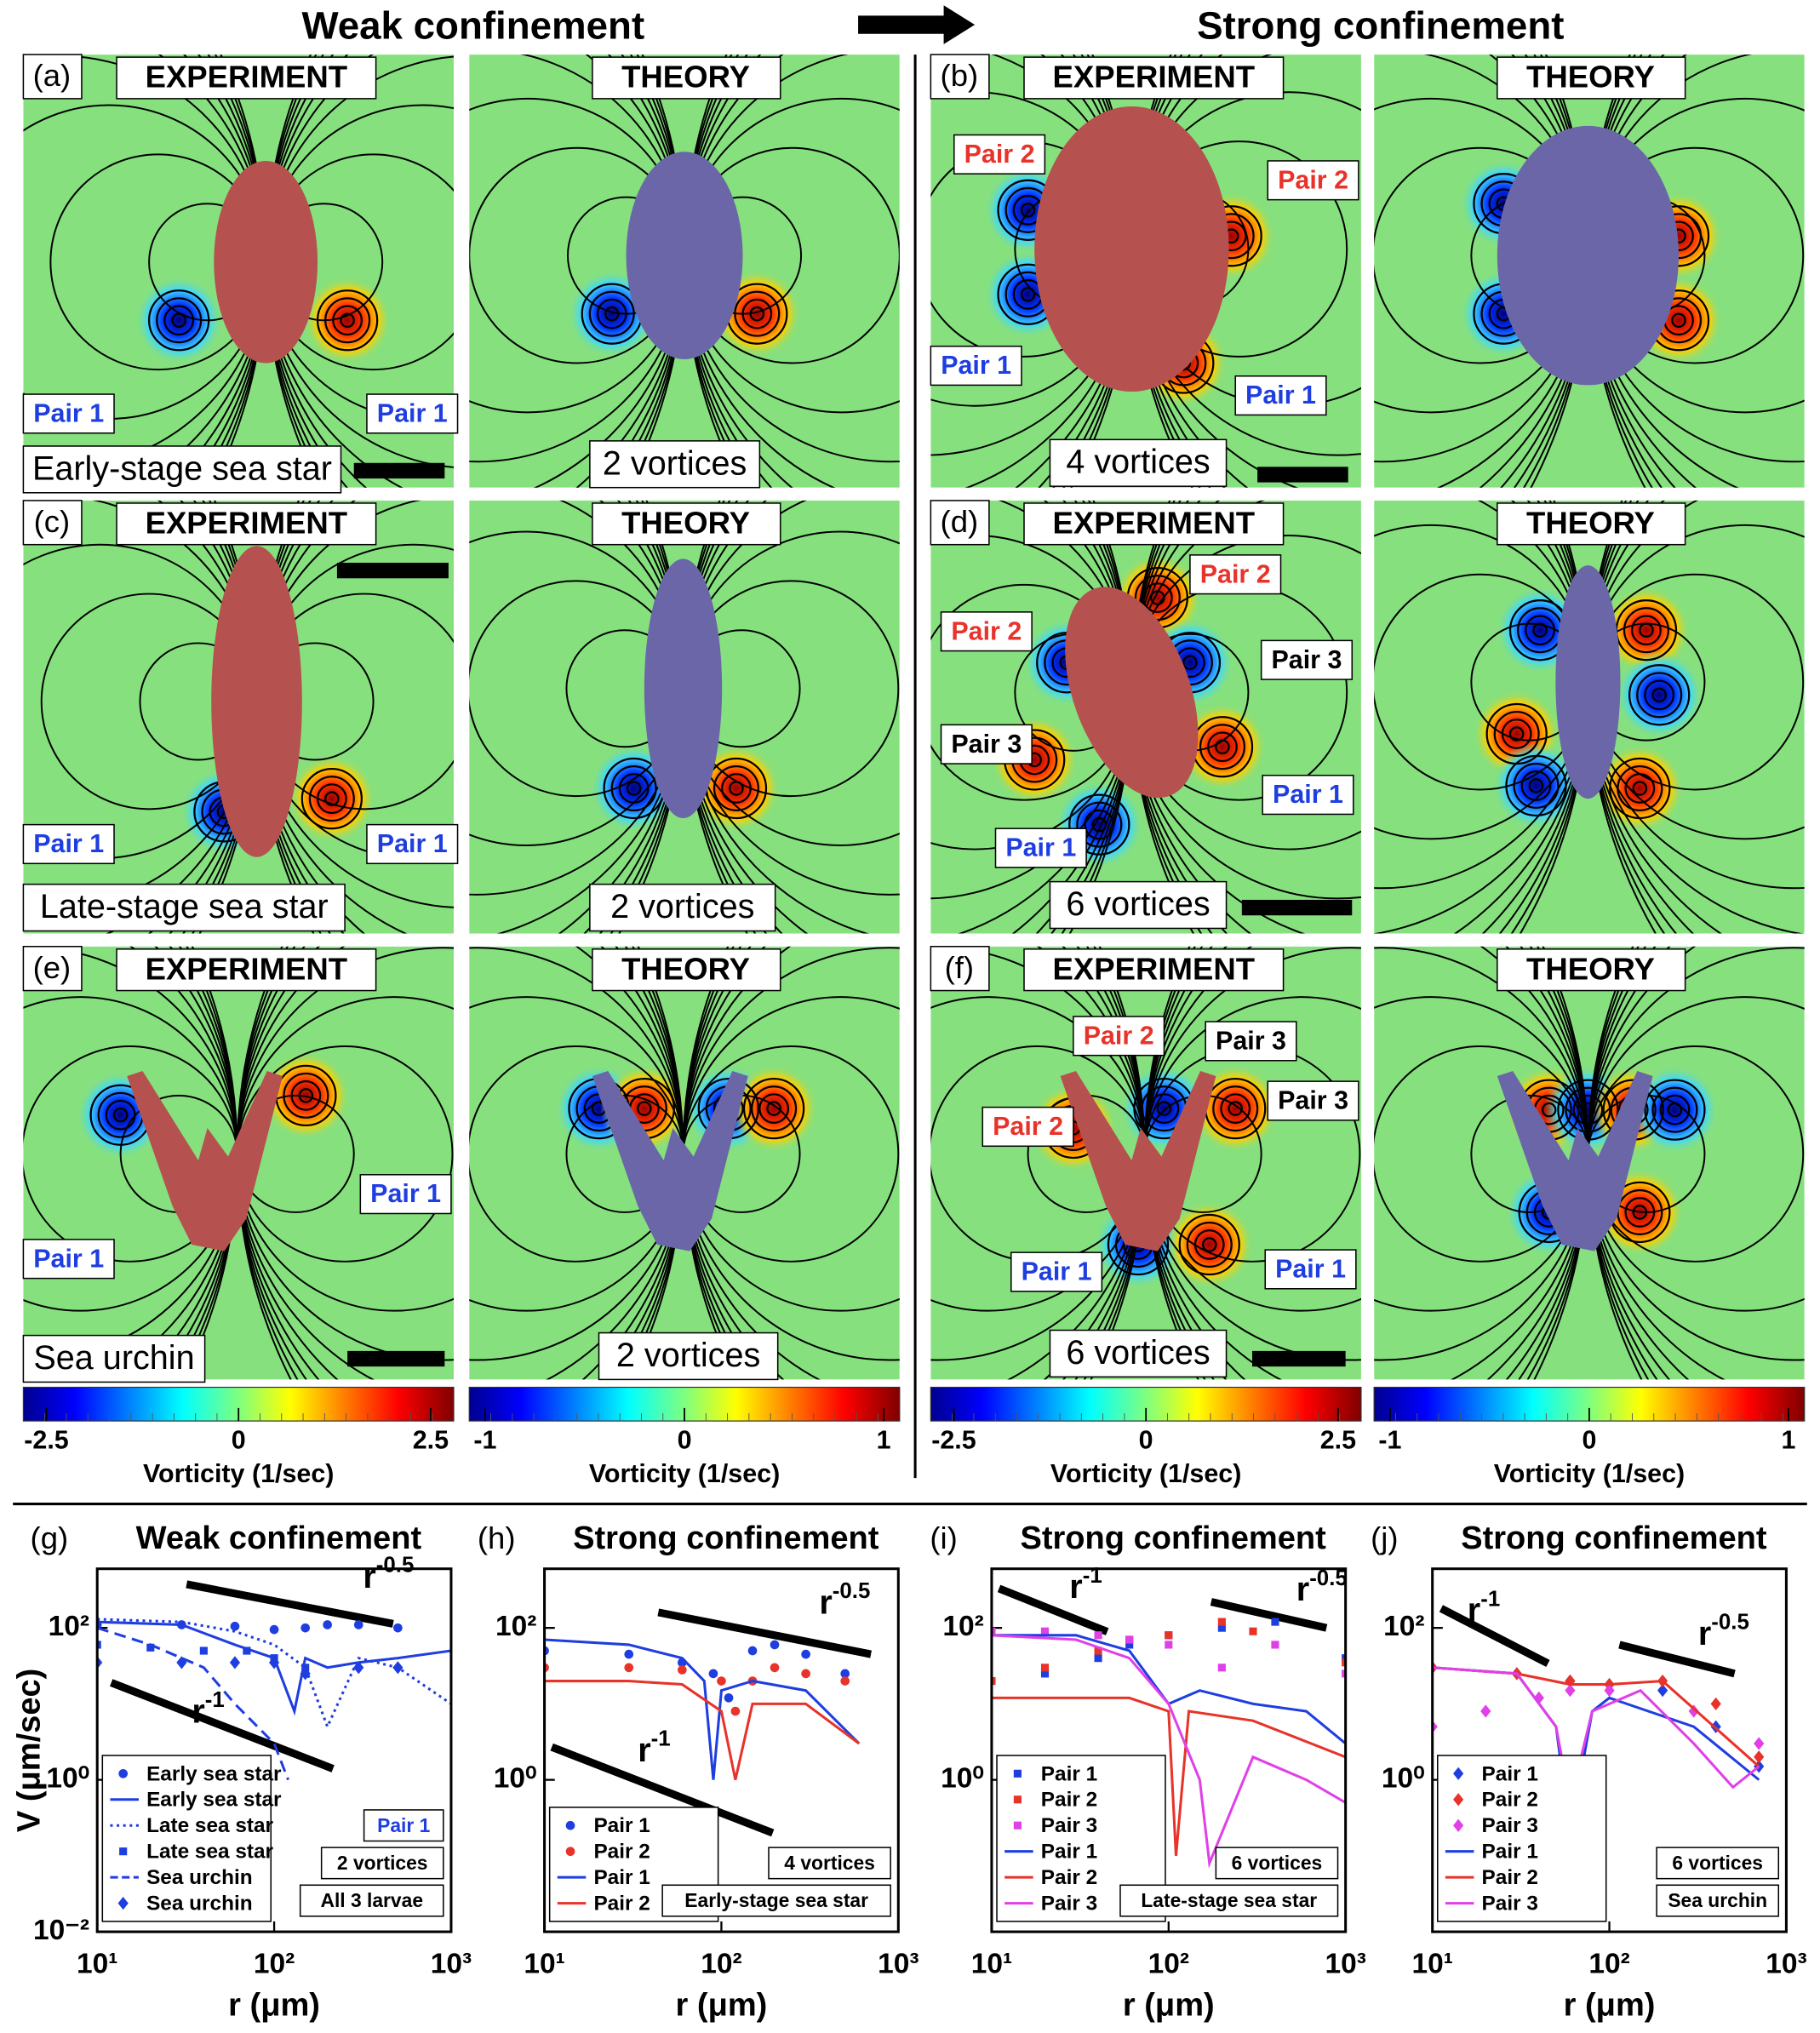  I want to click on flow-panel, so click(1590, 717).